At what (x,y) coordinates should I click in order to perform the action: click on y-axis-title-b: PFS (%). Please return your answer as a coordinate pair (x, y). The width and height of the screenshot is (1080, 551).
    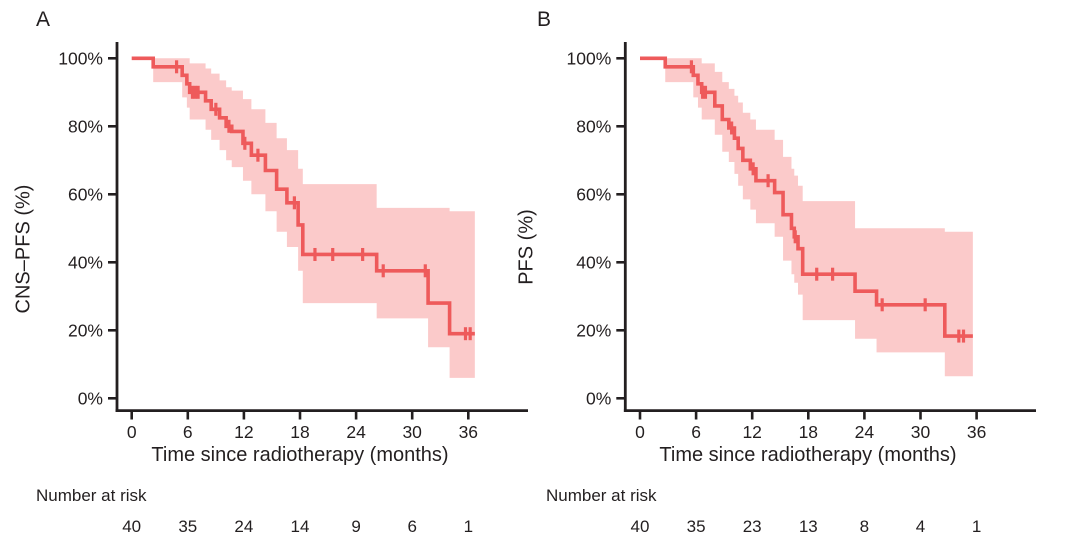
    Looking at the image, I should click on (526, 247).